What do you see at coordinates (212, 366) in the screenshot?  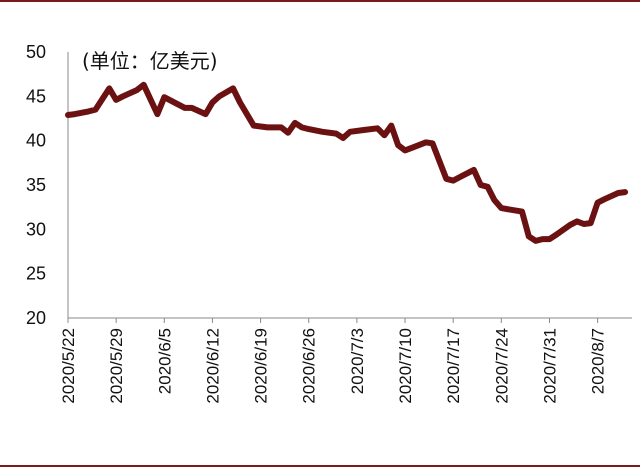 I see `x-tick-label: 2020/6/12` at bounding box center [212, 366].